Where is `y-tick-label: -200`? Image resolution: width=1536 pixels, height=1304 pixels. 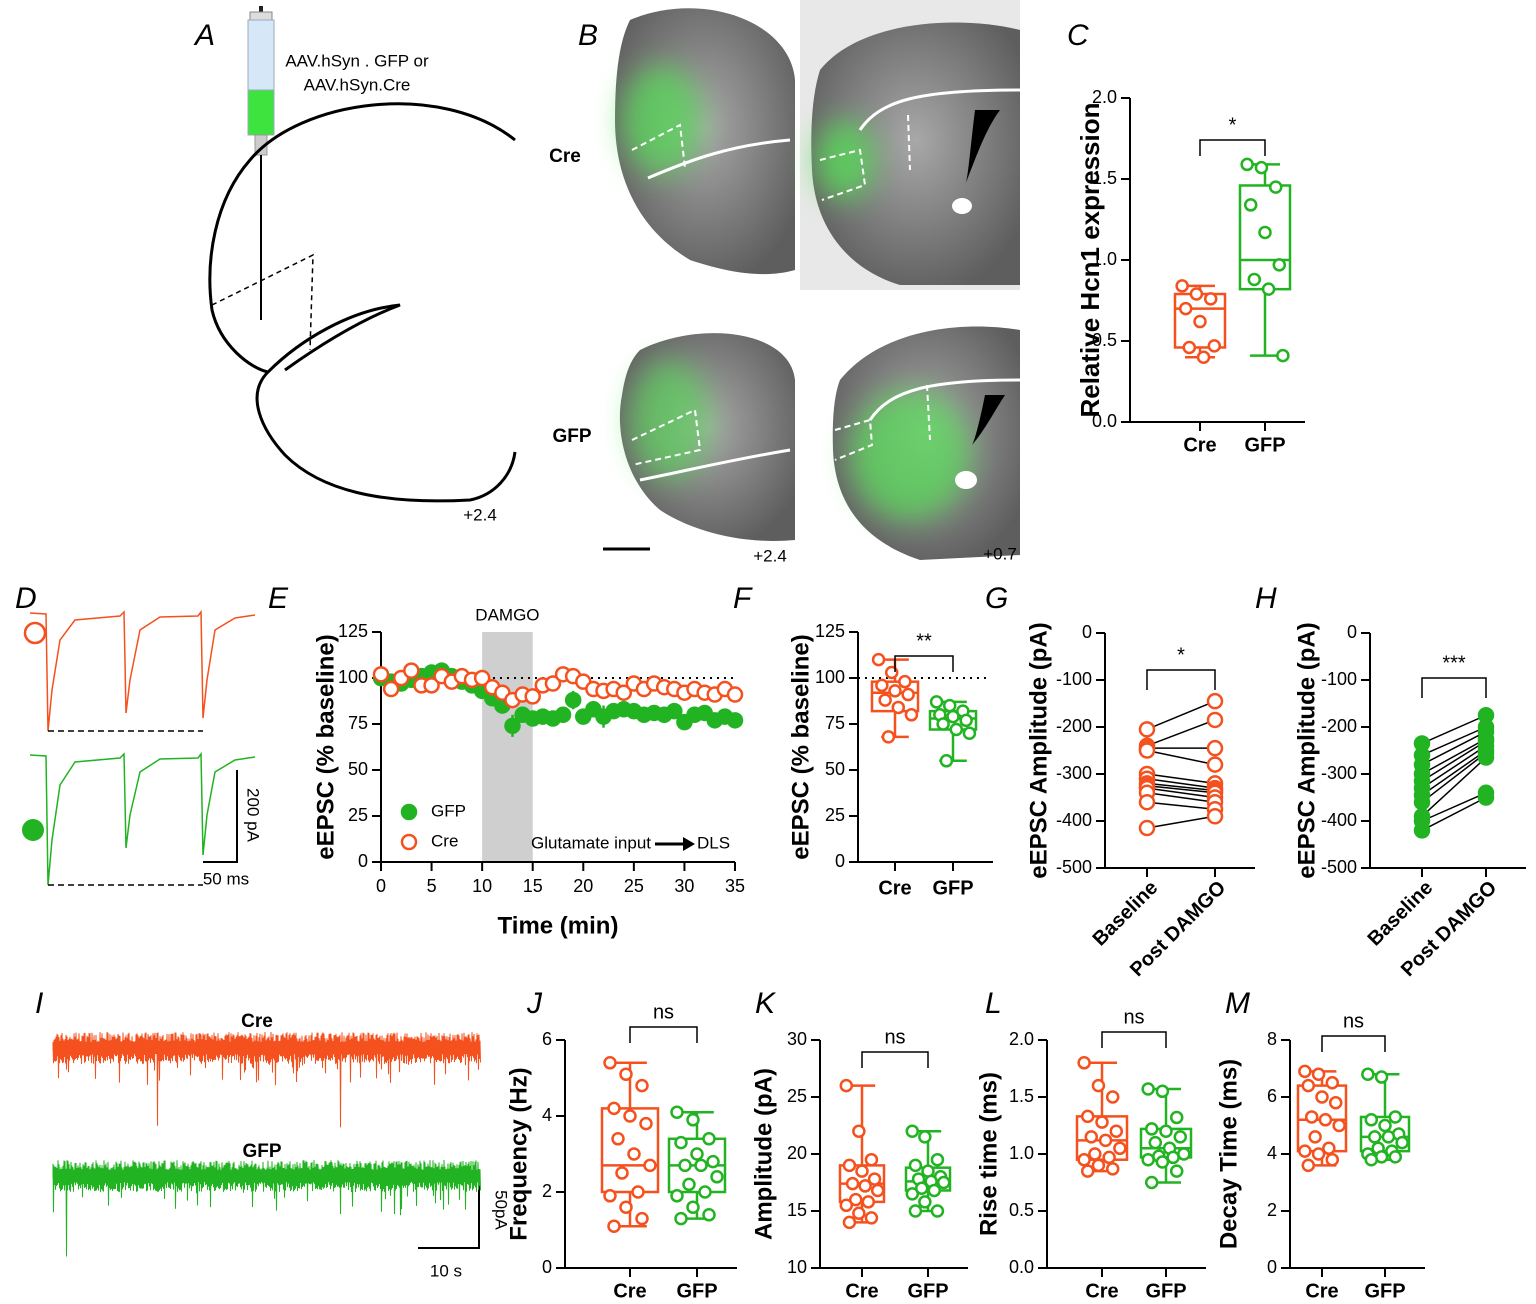 y-tick-label: -200 is located at coordinates (1339, 726).